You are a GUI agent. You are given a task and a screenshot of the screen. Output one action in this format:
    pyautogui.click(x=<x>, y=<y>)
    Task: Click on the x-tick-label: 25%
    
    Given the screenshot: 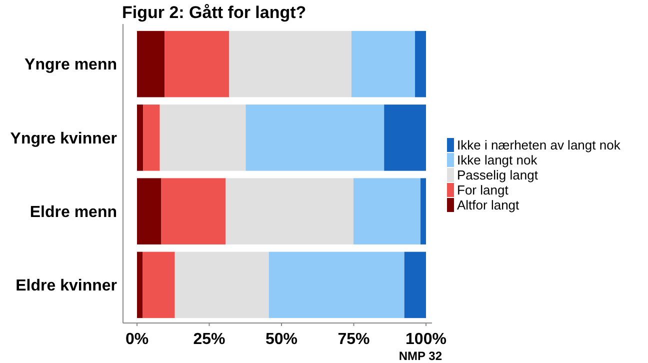 What is the action you would take?
    pyautogui.click(x=209, y=339)
    